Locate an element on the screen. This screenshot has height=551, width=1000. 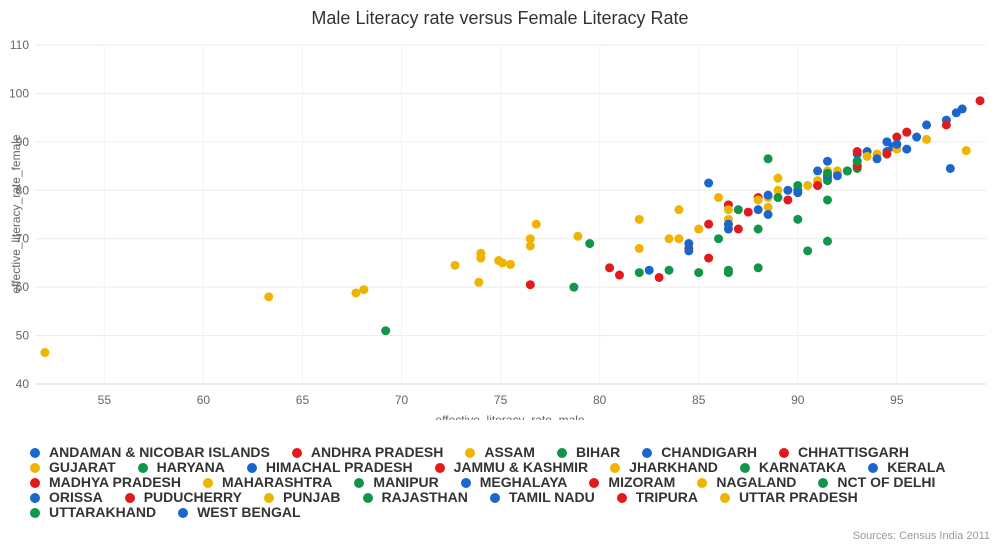
legend-item-rajasthan: RAJASTHAN is located at coordinates (415, 497).